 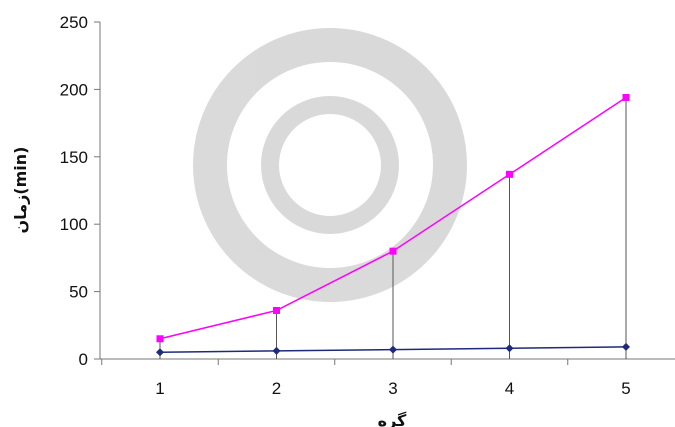 What do you see at coordinates (625, 388) in the screenshot?
I see `x-tick-label: 5` at bounding box center [625, 388].